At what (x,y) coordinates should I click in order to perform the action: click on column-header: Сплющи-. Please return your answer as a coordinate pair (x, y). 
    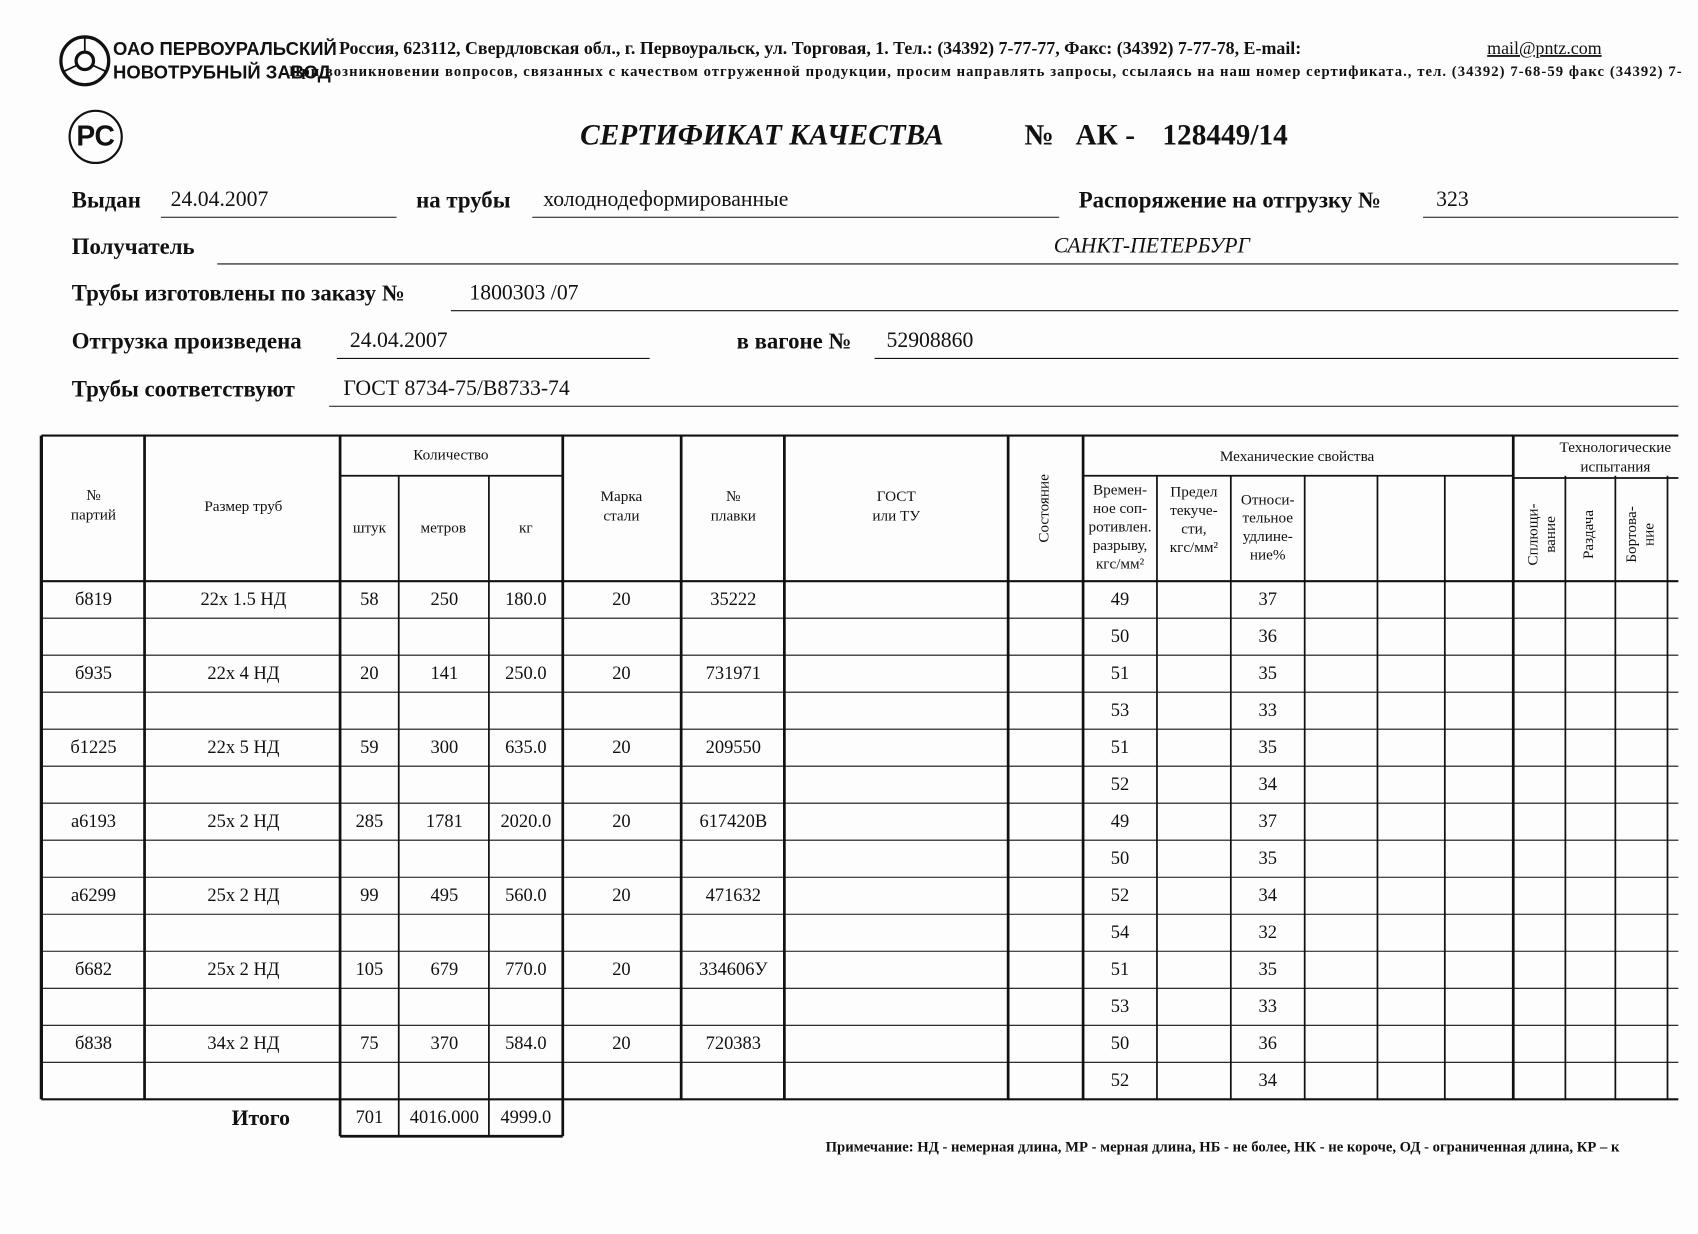
    Looking at the image, I should click on (1532, 534).